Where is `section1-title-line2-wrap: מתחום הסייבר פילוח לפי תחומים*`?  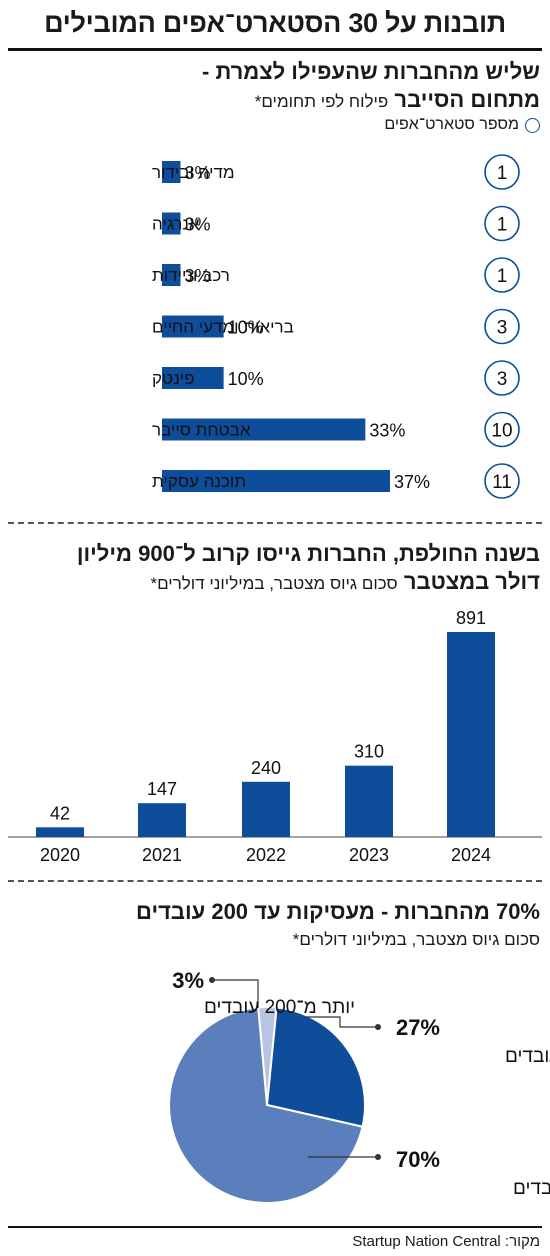 section1-title-line2-wrap: מתחום הסייבר פילוח לפי תחומים* is located at coordinates (275, 101).